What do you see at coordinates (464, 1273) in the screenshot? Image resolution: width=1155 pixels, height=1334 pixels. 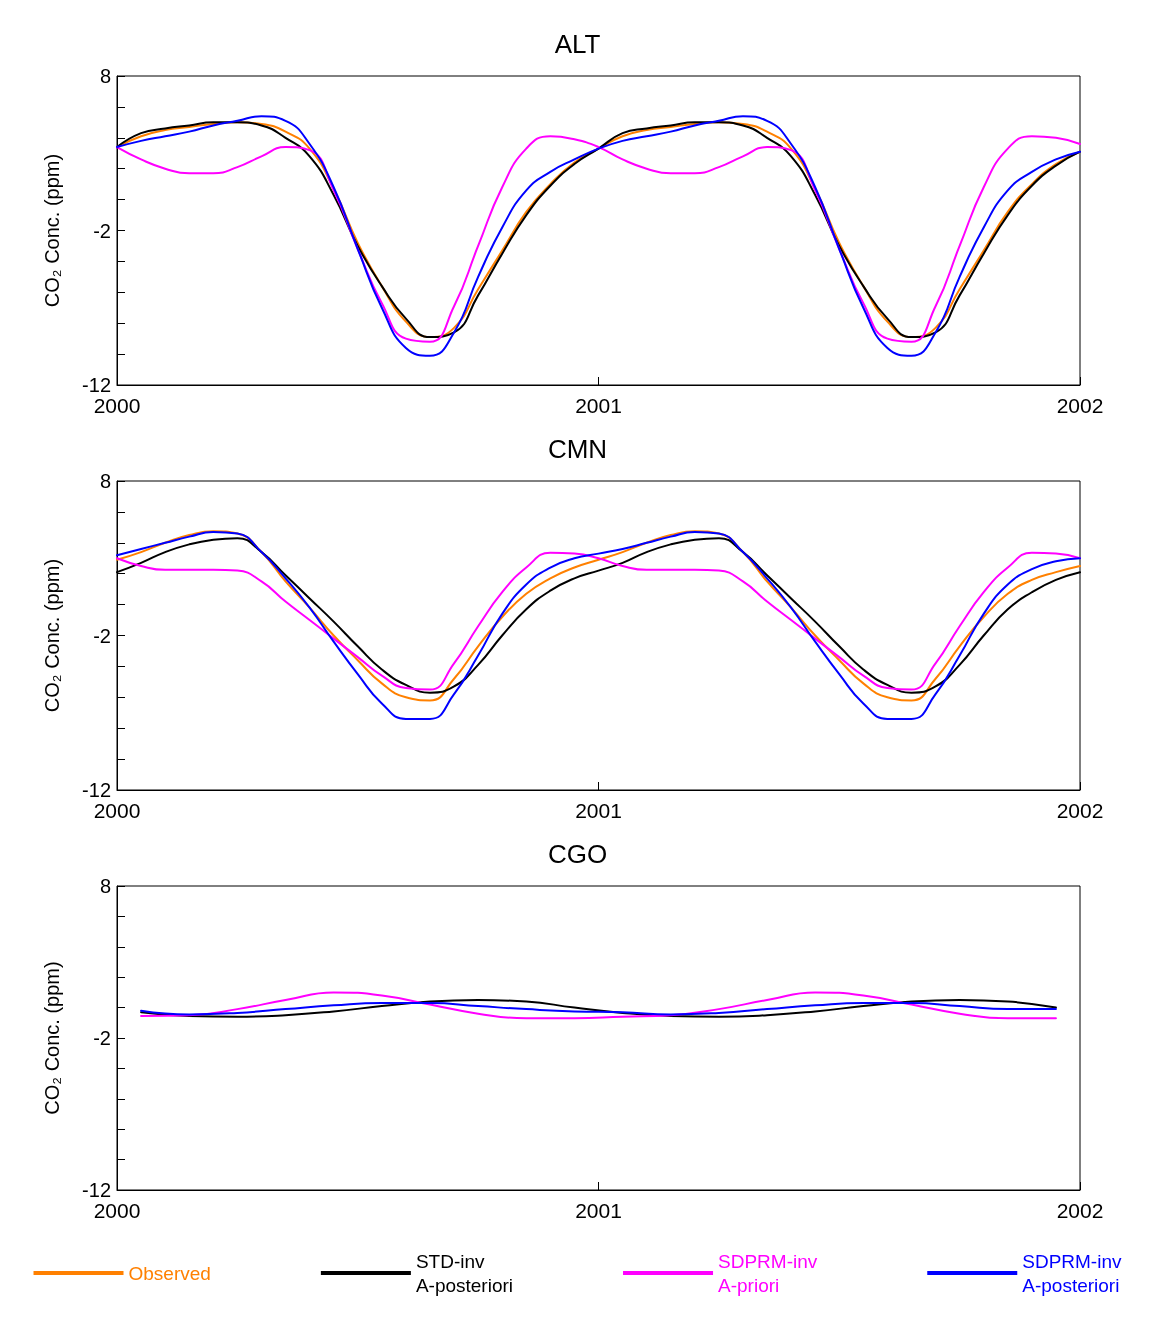 I see `legend-label: STD-inv A-posteriori` at bounding box center [464, 1273].